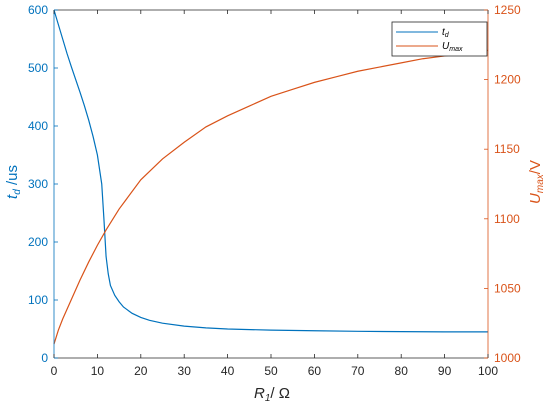 The width and height of the screenshot is (550, 405). Describe the element at coordinates (402, 371) in the screenshot. I see `x-tick-label: 80` at that location.